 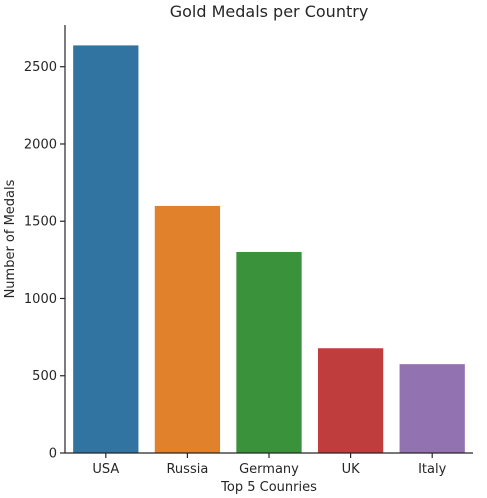 What do you see at coordinates (105, 469) in the screenshot?
I see `x-tick-label: USA` at bounding box center [105, 469].